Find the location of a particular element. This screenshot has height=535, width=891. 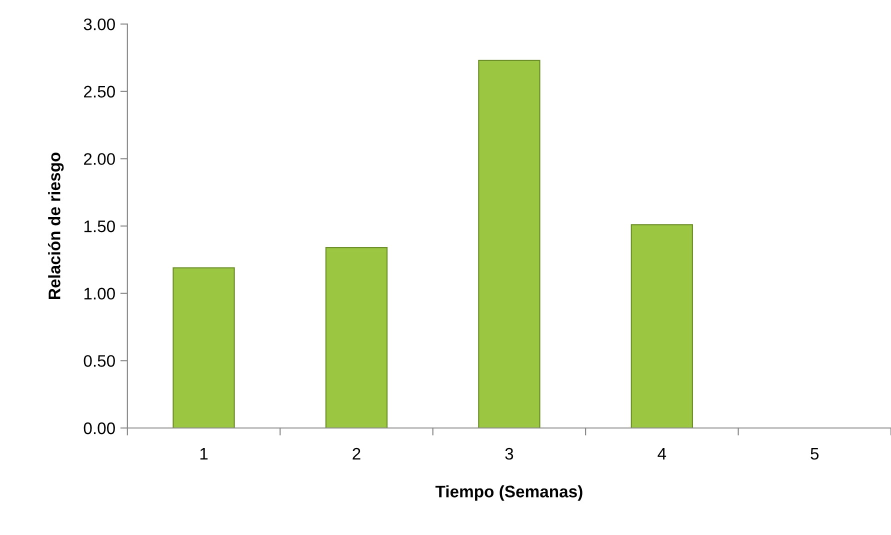

x-tick-label: 3 is located at coordinates (509, 454).